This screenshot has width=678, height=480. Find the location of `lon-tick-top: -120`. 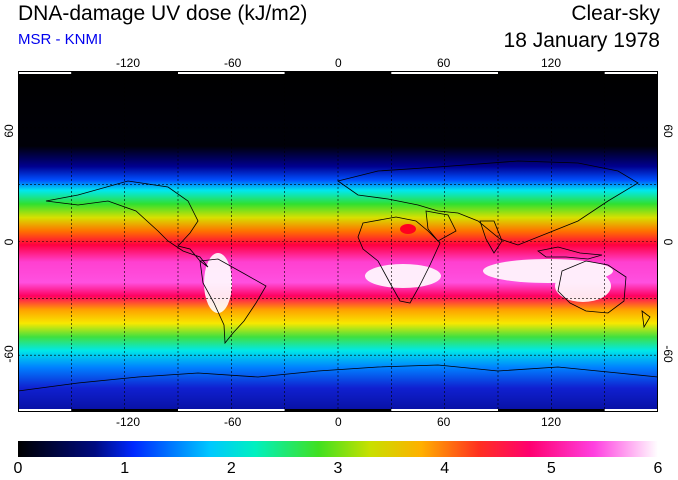

lon-tick-top: -120 is located at coordinates (128, 63).